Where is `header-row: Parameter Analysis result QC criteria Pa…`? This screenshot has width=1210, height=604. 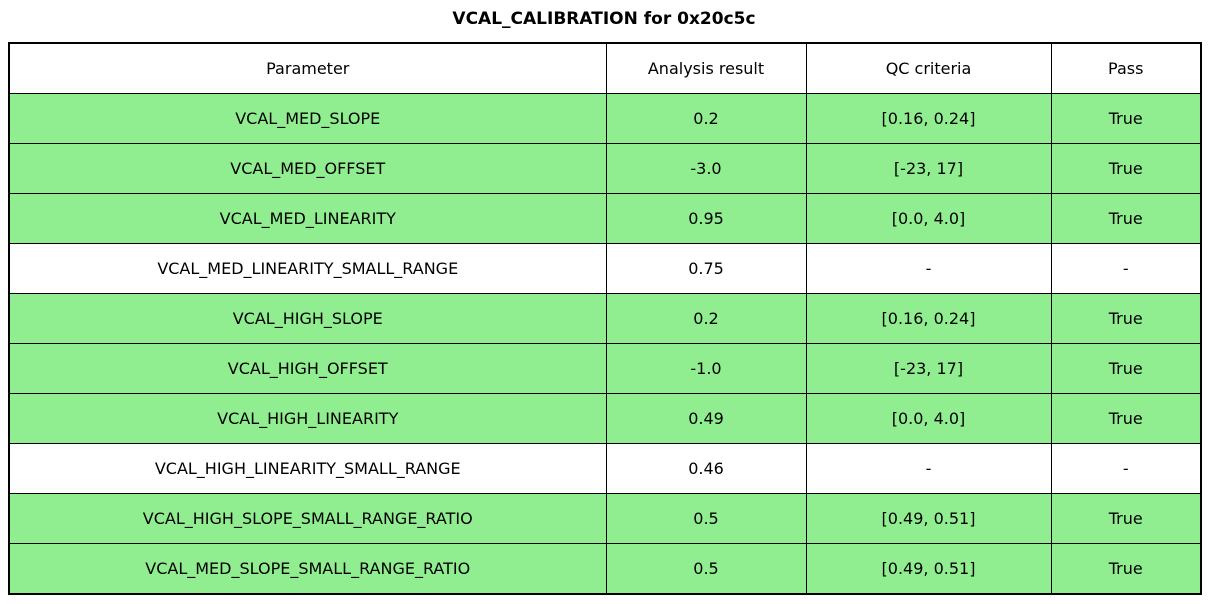 header-row: Parameter Analysis result QC criteria Pa… is located at coordinates (605, 68).